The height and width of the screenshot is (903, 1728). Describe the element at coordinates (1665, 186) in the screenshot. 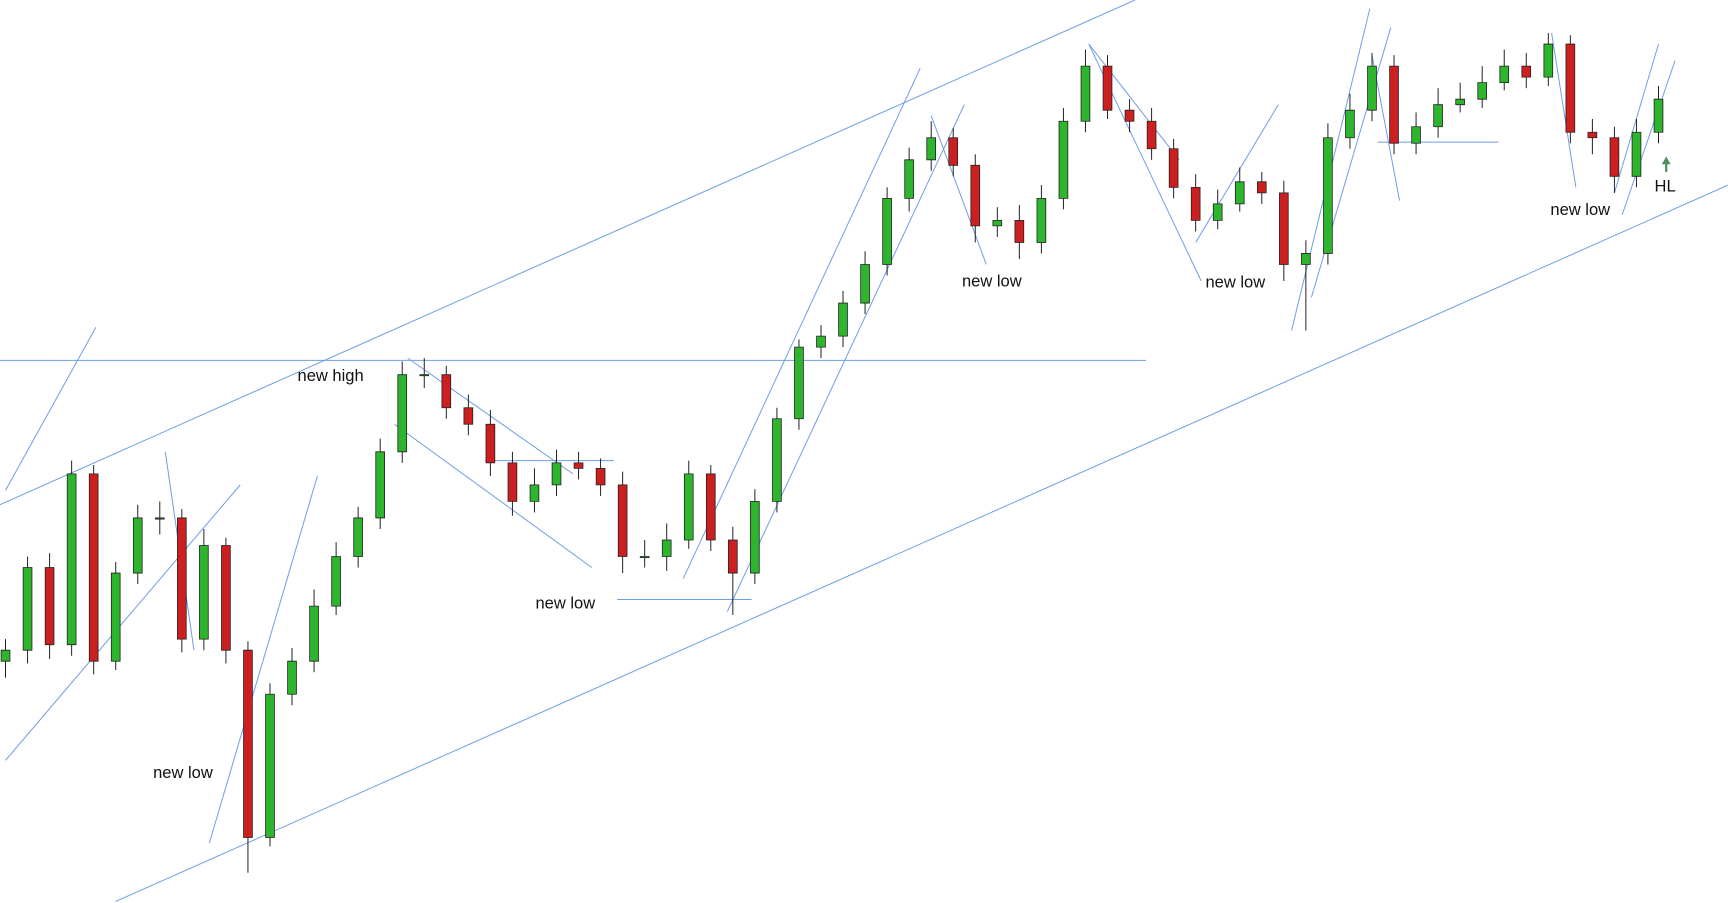

I see `annotation: HL` at that location.